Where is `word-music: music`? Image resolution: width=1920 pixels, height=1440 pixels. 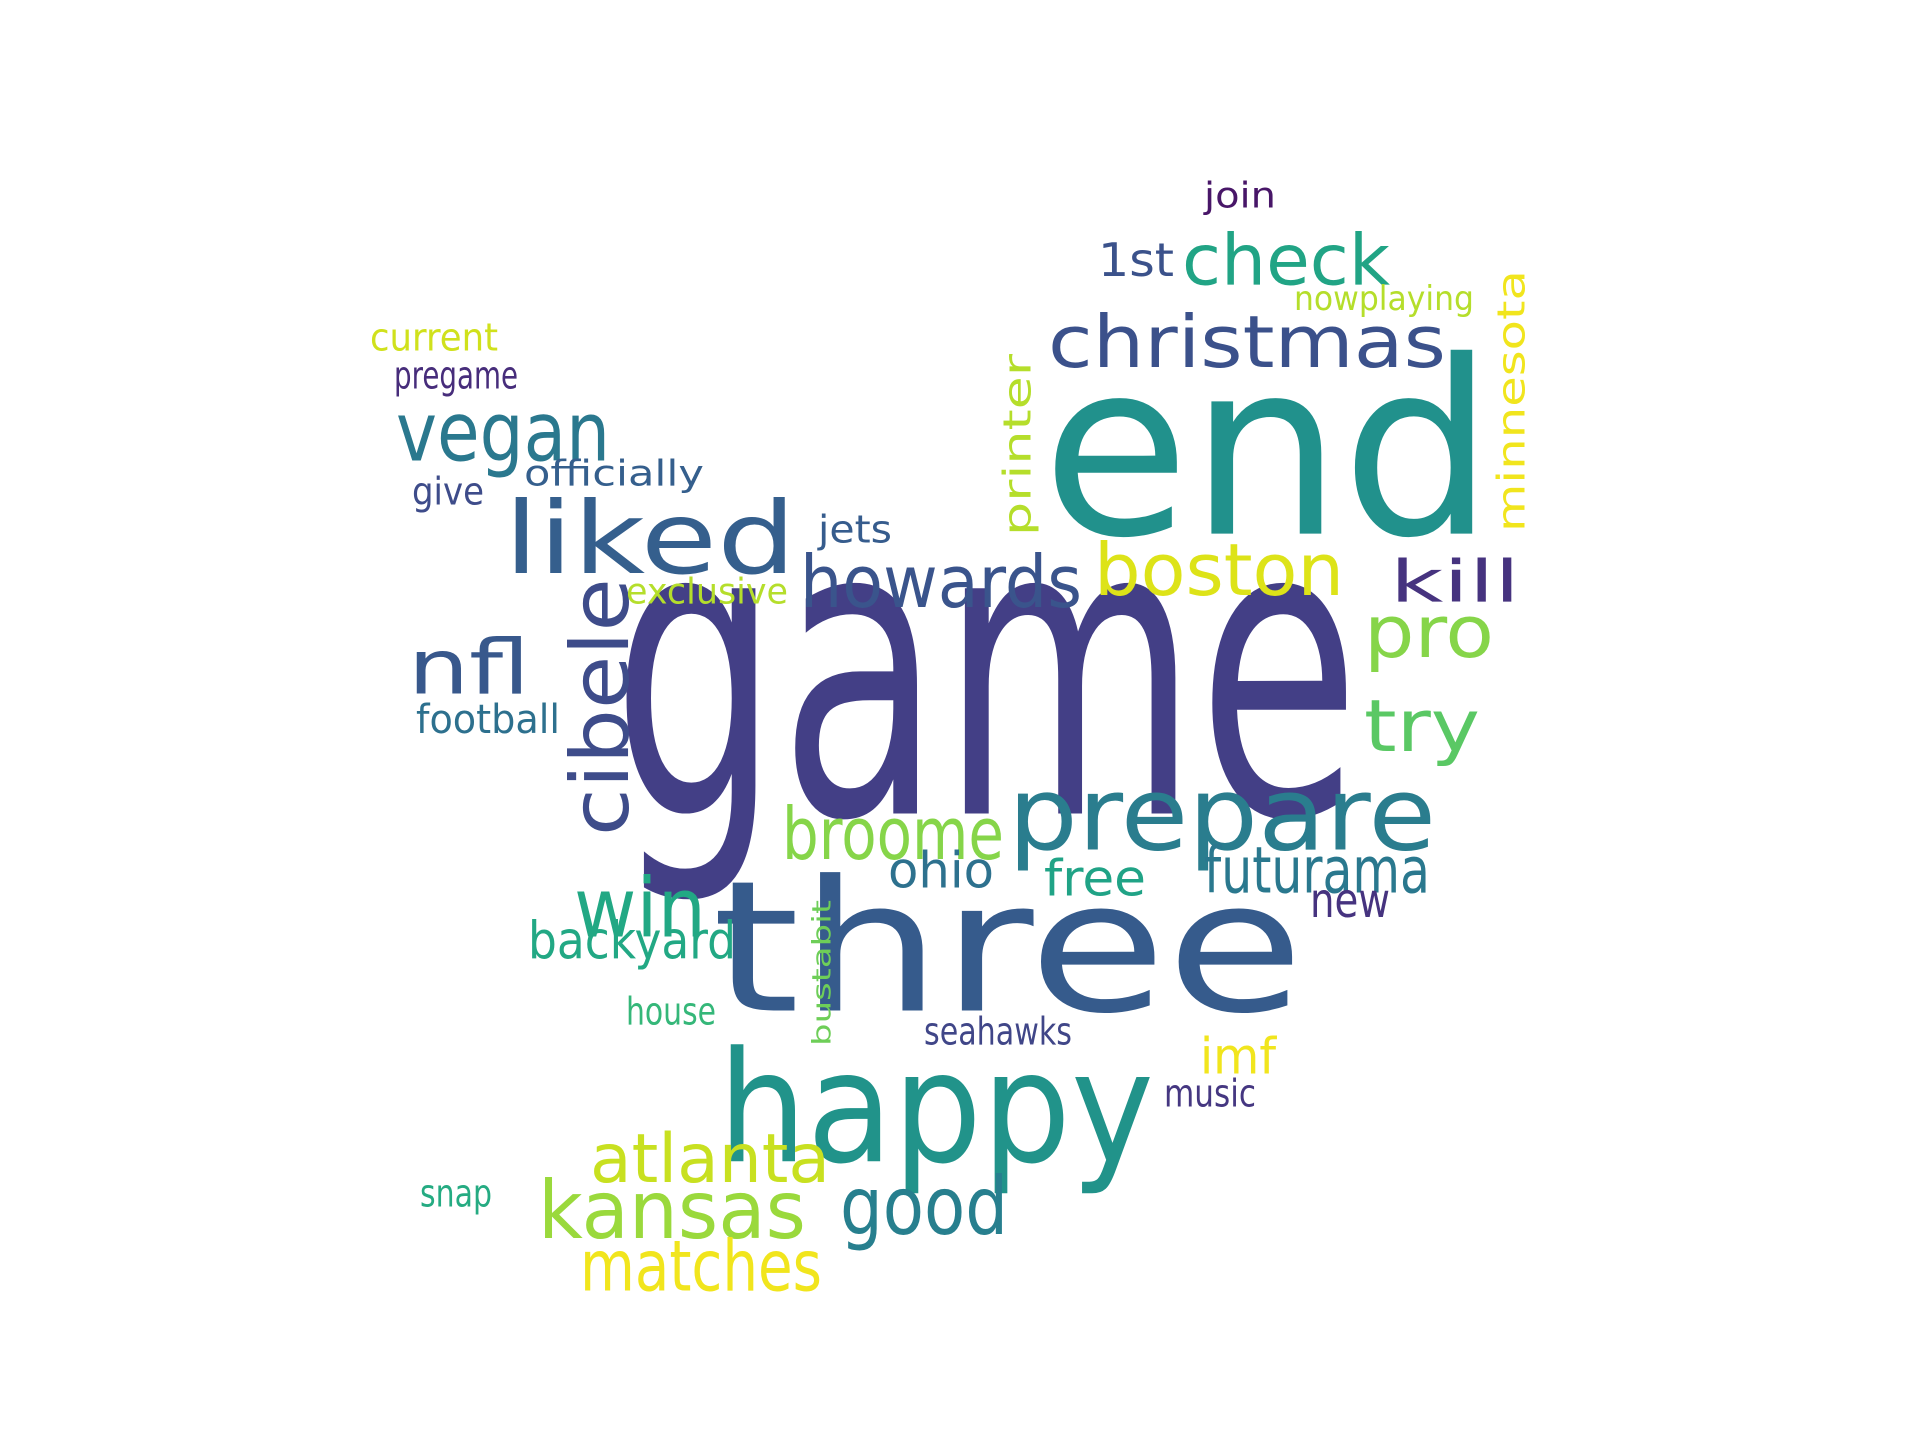 word-music: music is located at coordinates (1210, 1094).